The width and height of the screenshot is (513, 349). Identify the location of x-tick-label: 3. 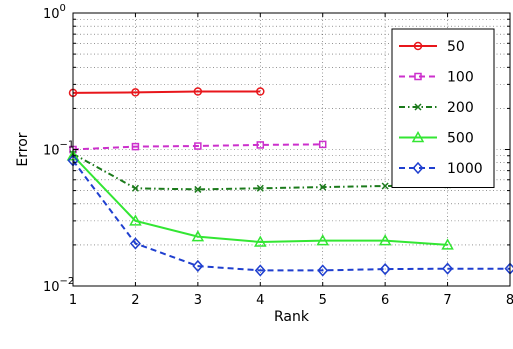
(198, 300).